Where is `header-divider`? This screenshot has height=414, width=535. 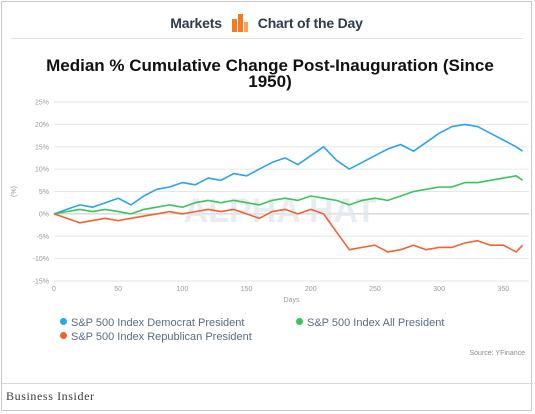 header-divider is located at coordinates (266, 38).